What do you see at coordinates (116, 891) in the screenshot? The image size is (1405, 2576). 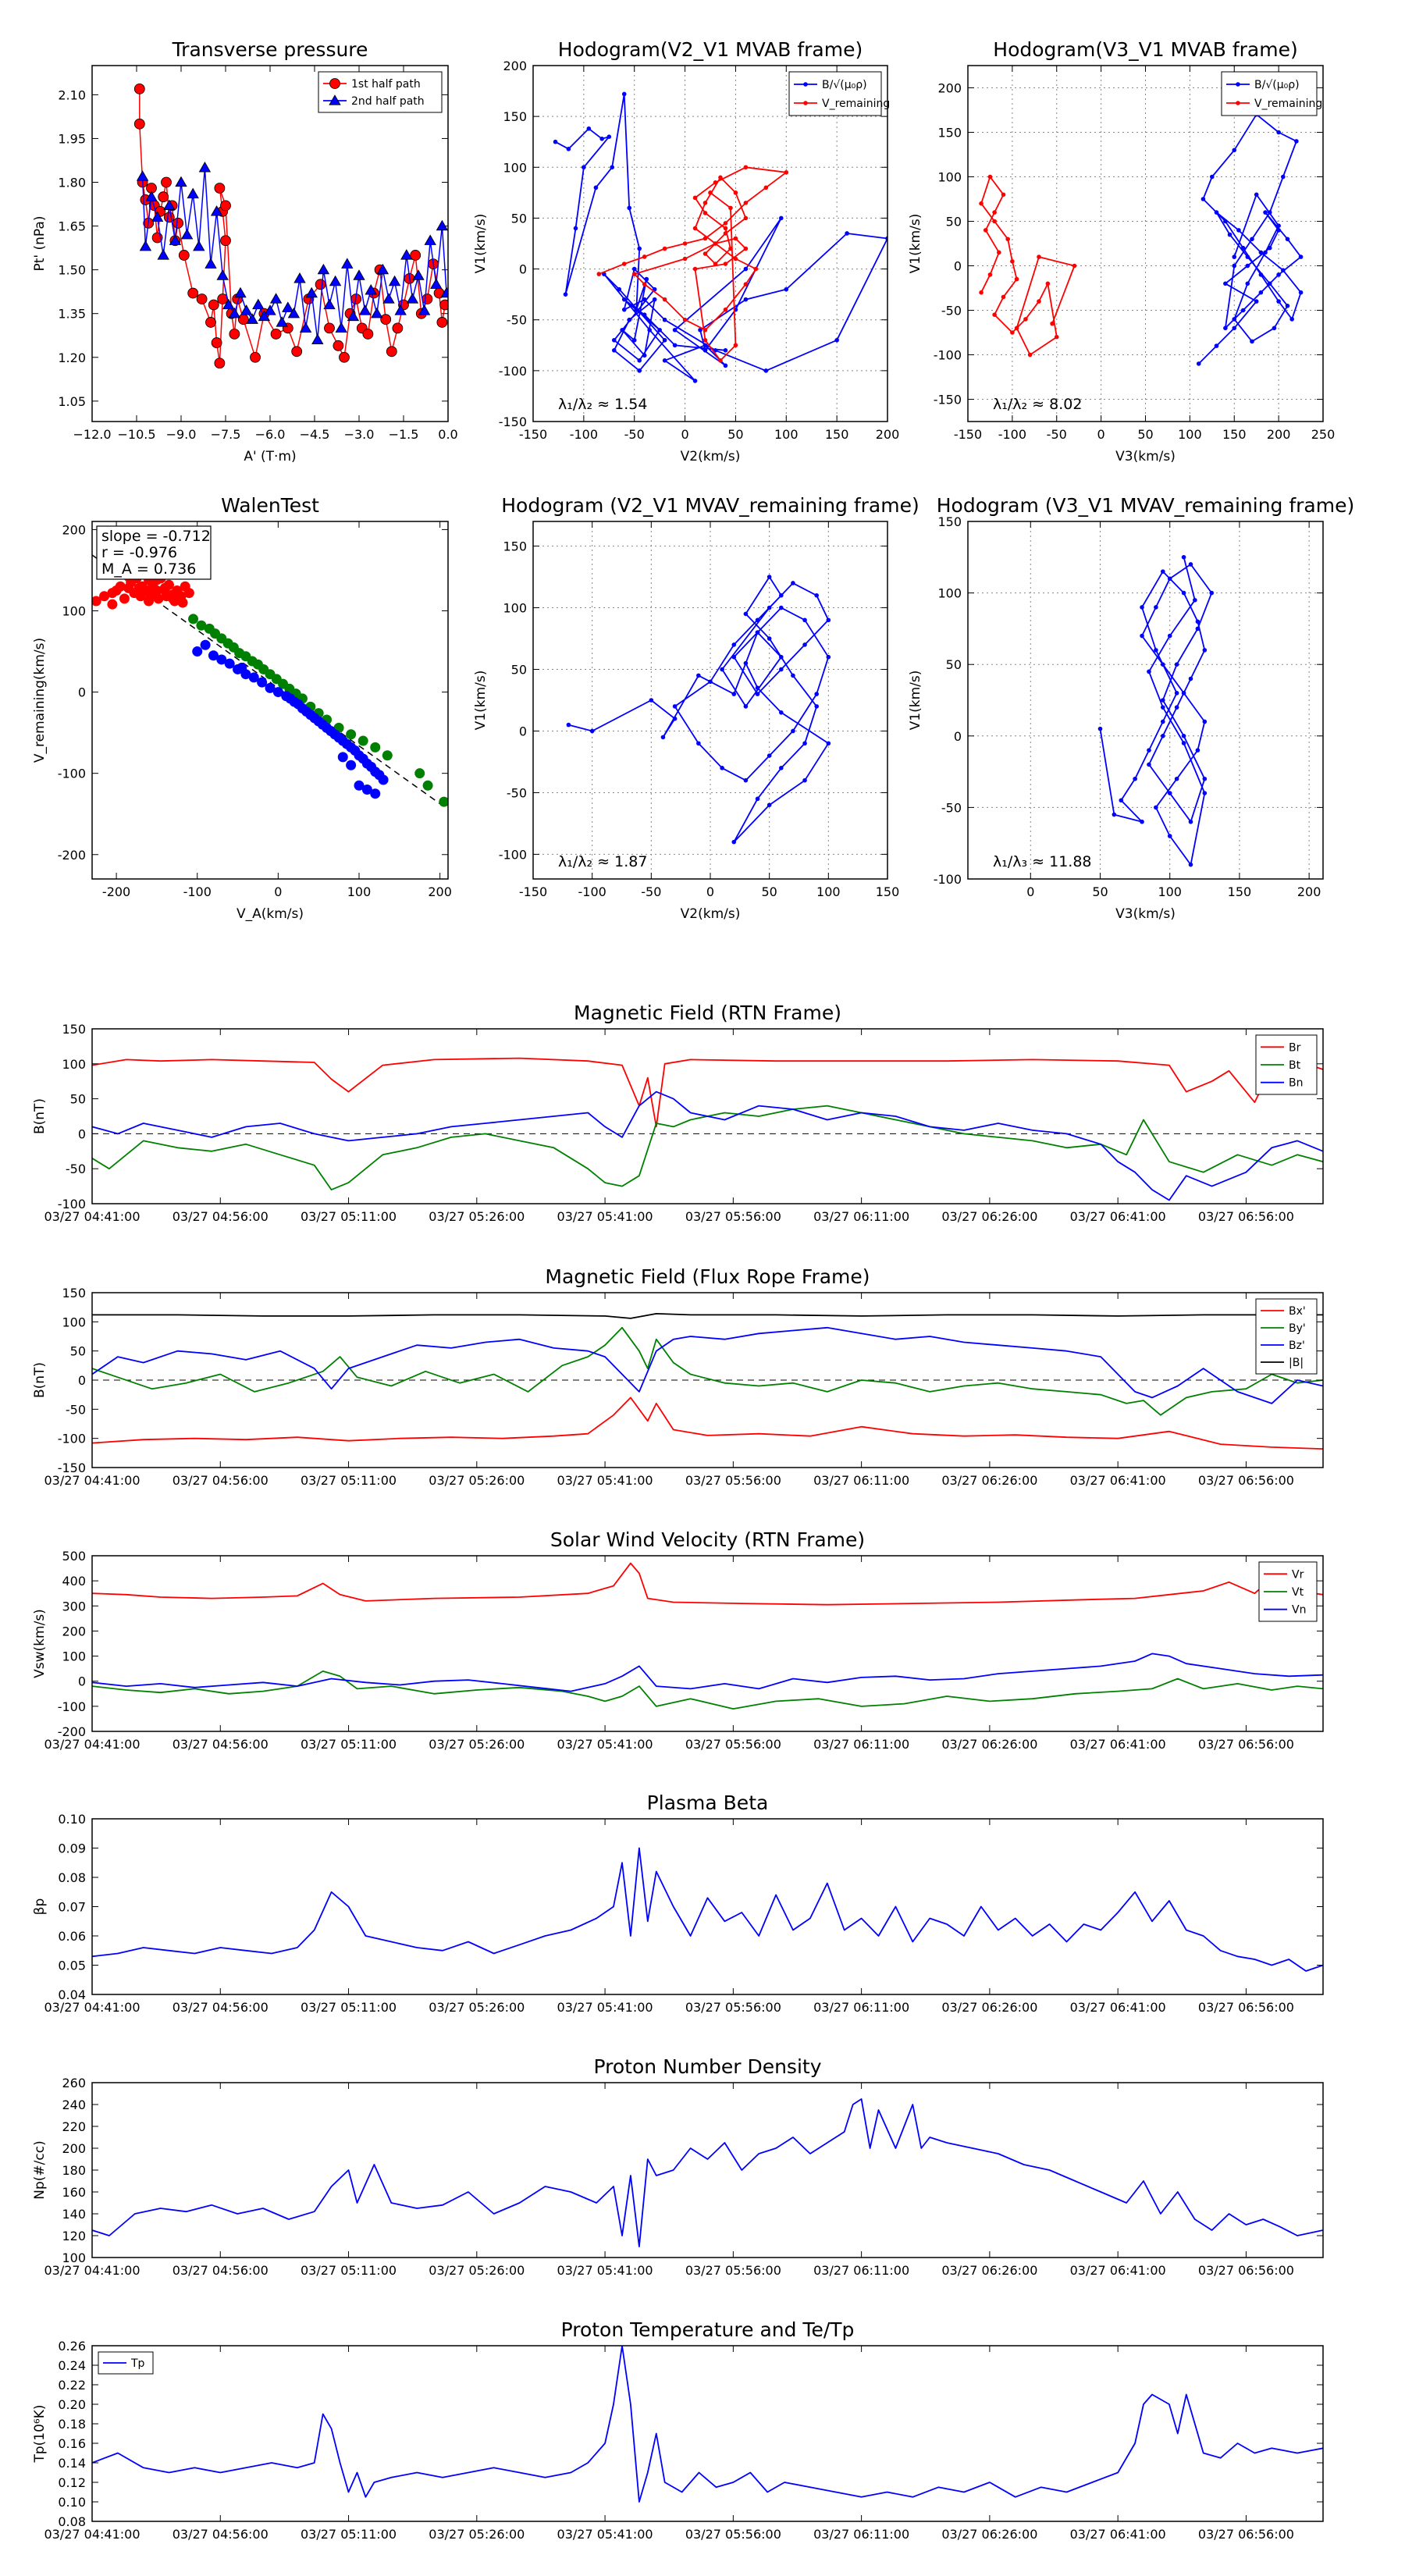 I see `x-tick-label: -200` at bounding box center [116, 891].